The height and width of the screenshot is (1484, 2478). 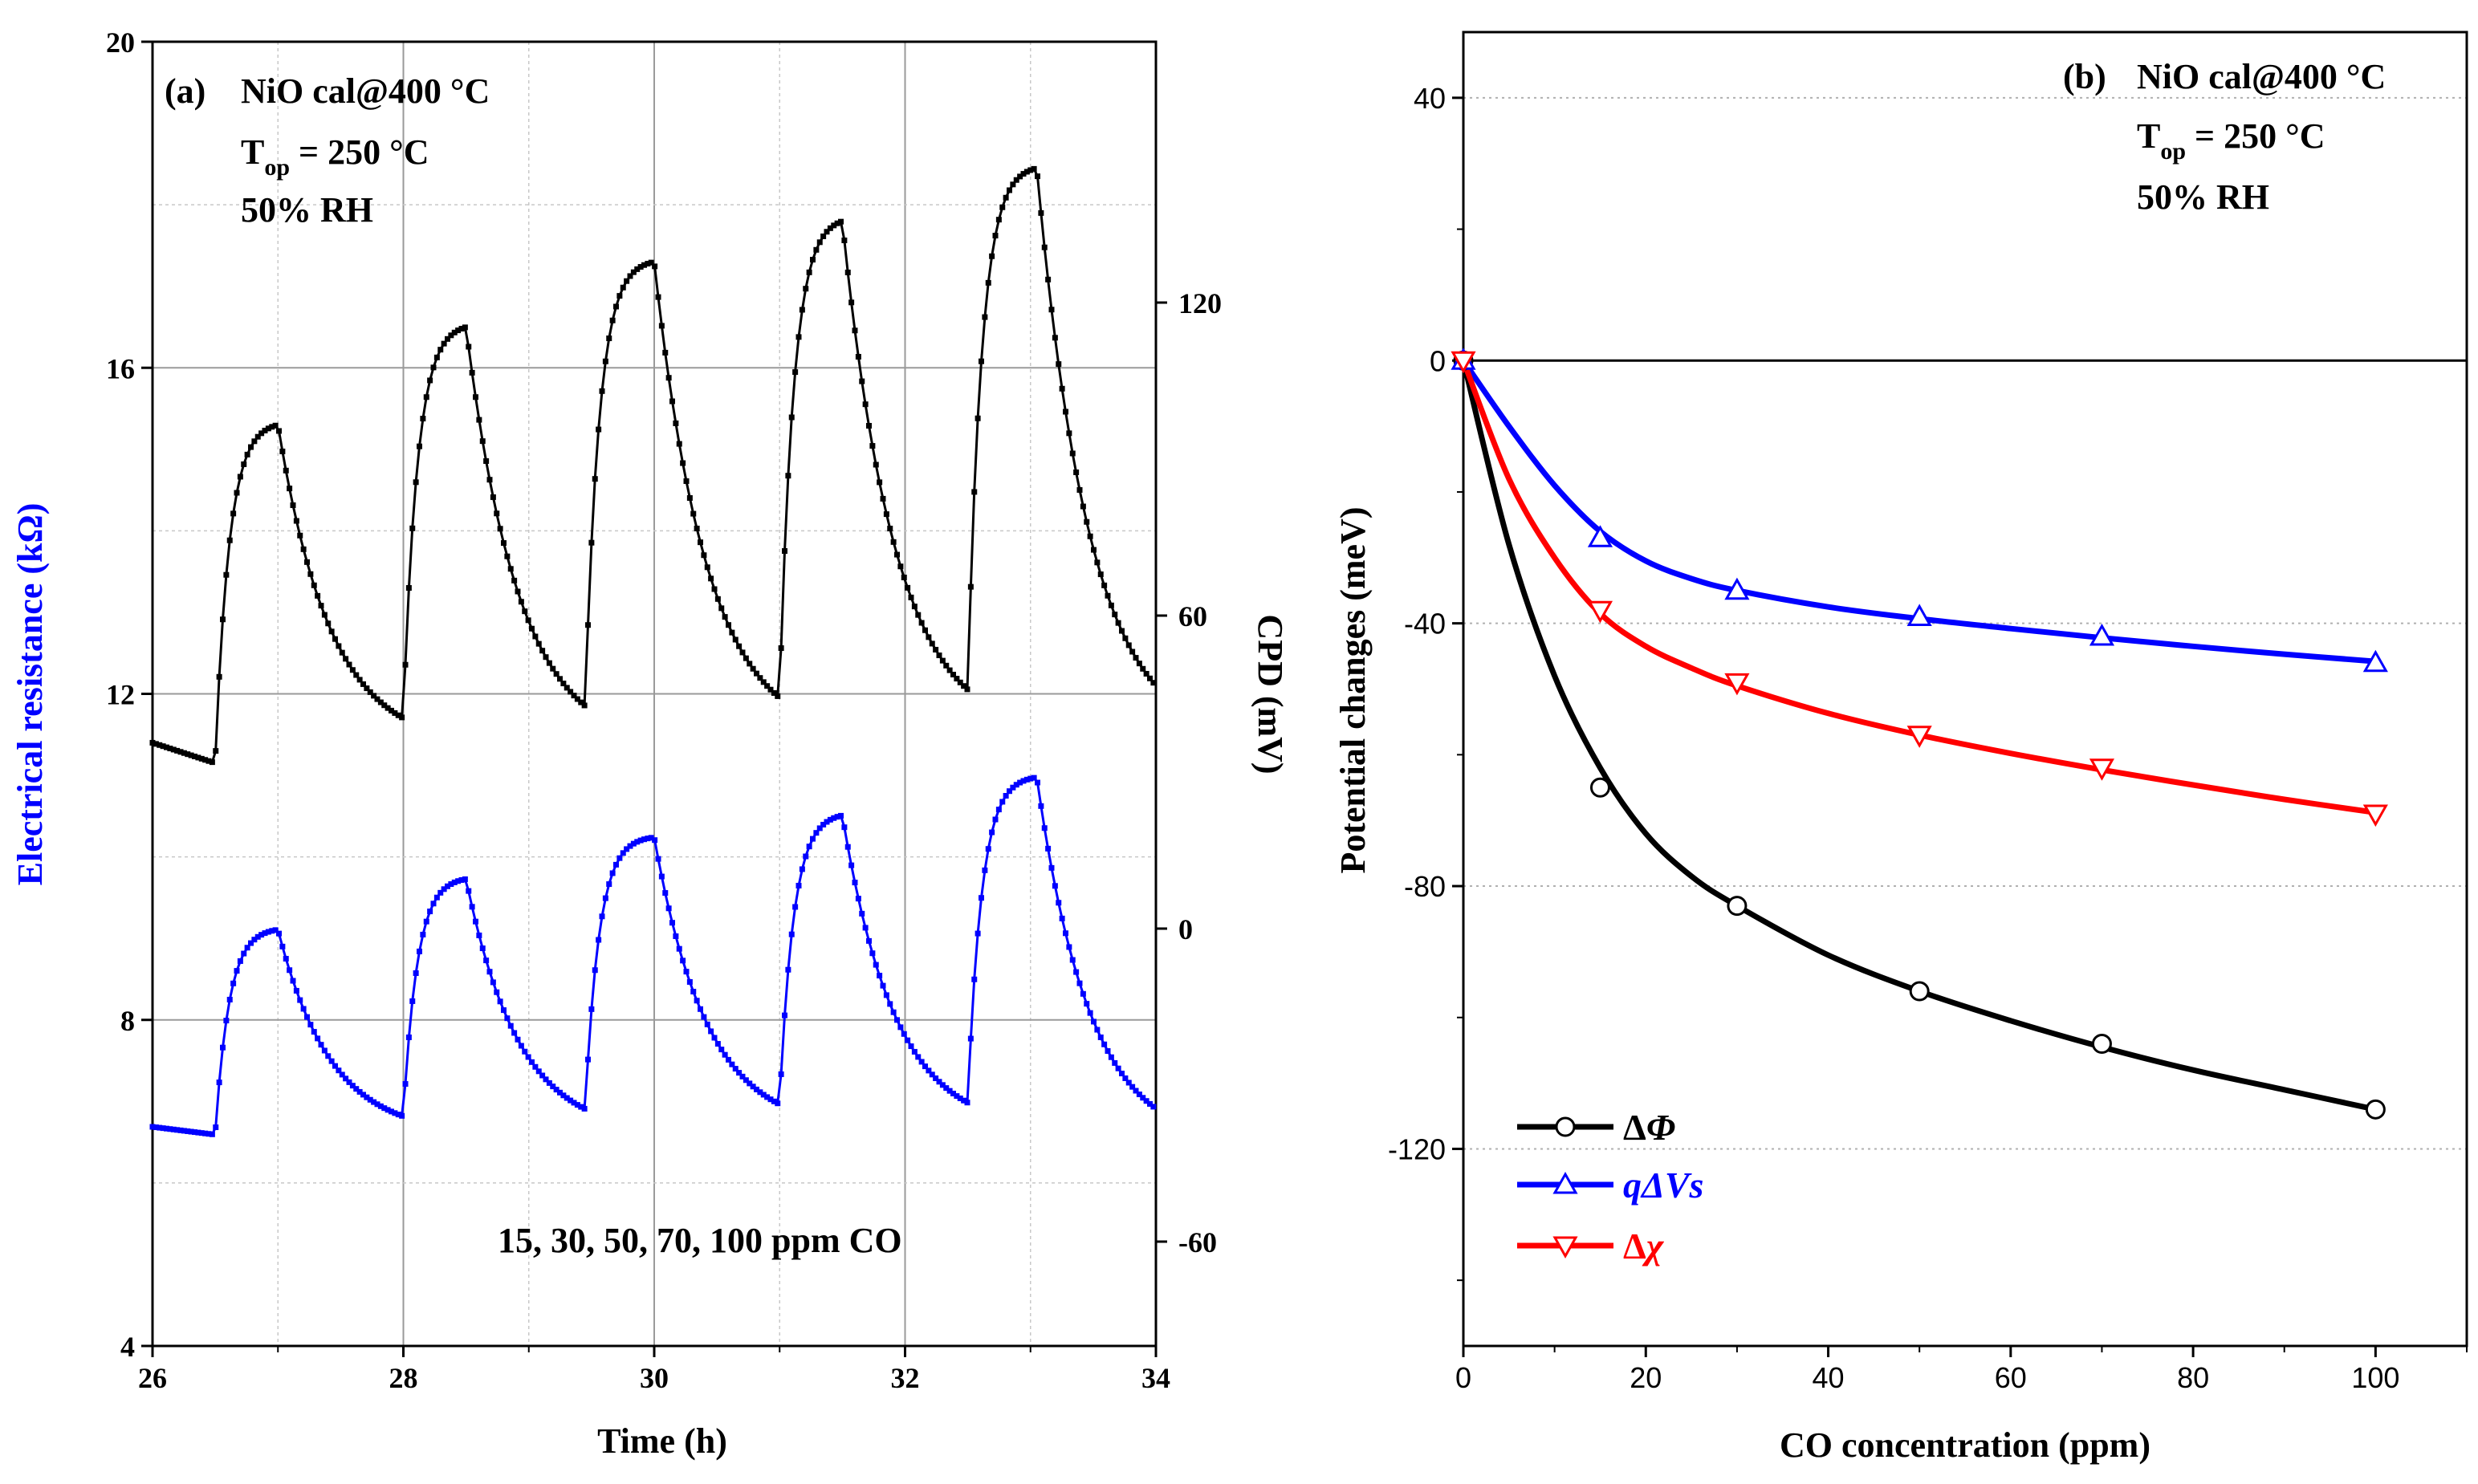 What do you see at coordinates (152, 1378) in the screenshot?
I see `x-tick-label-26: 26` at bounding box center [152, 1378].